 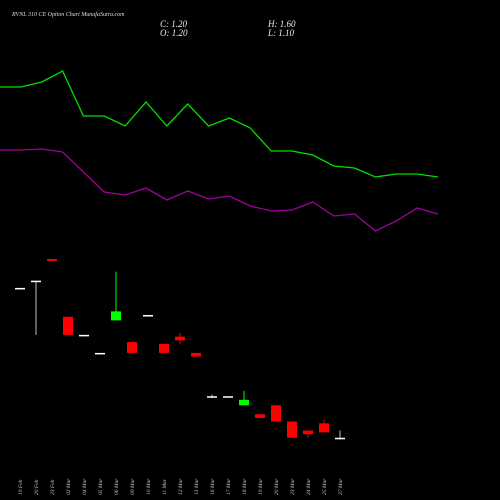 I want to click on x-tick-label: 02 Mar, so click(x=69, y=486).